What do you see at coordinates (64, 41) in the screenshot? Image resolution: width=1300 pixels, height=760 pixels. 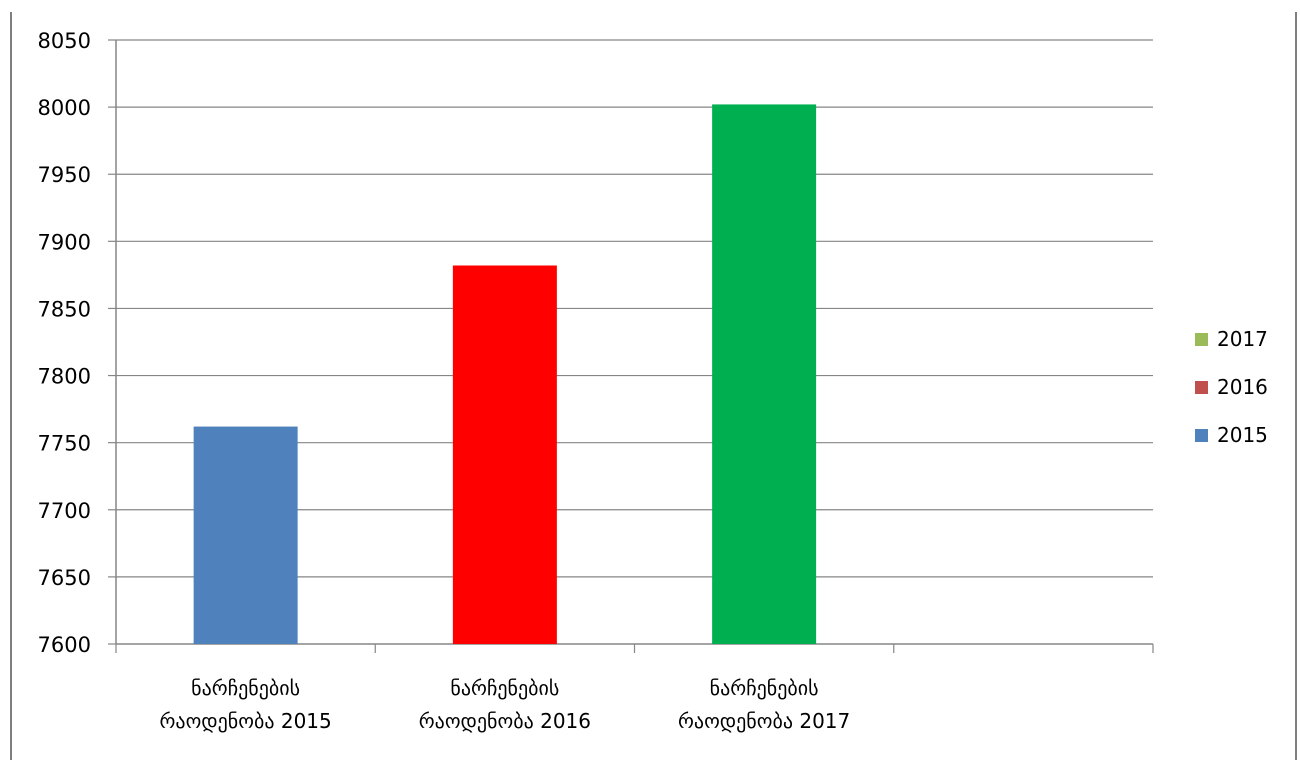 I see `y-tick-label: 8050` at bounding box center [64, 41].